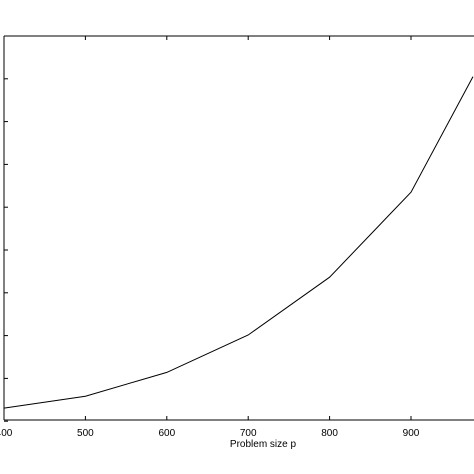 The width and height of the screenshot is (474, 474). Describe the element at coordinates (329, 433) in the screenshot. I see `x-tick-label: 800` at that location.